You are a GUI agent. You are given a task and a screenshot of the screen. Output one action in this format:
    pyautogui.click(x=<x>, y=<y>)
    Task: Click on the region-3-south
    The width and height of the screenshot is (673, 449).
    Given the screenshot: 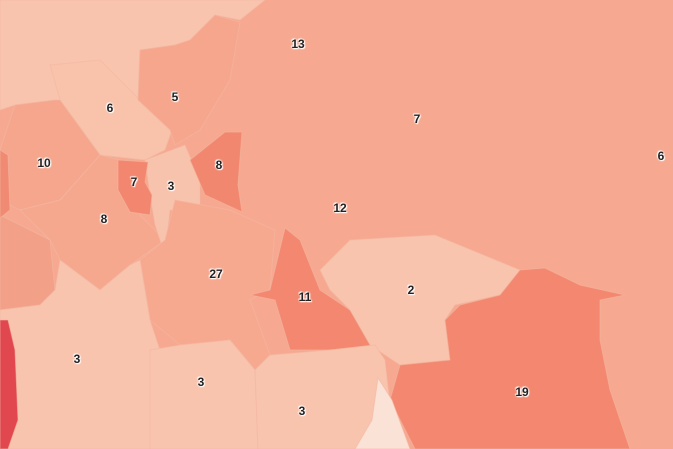 What is the action you would take?
    pyautogui.click(x=204, y=394)
    